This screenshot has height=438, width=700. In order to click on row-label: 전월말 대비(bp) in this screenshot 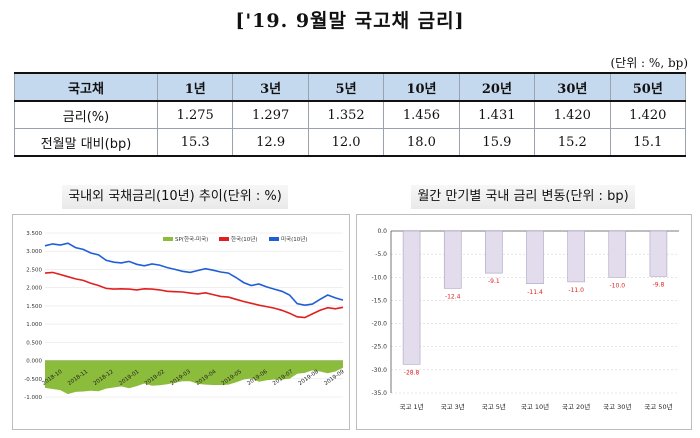, I will do `click(86, 142)`.